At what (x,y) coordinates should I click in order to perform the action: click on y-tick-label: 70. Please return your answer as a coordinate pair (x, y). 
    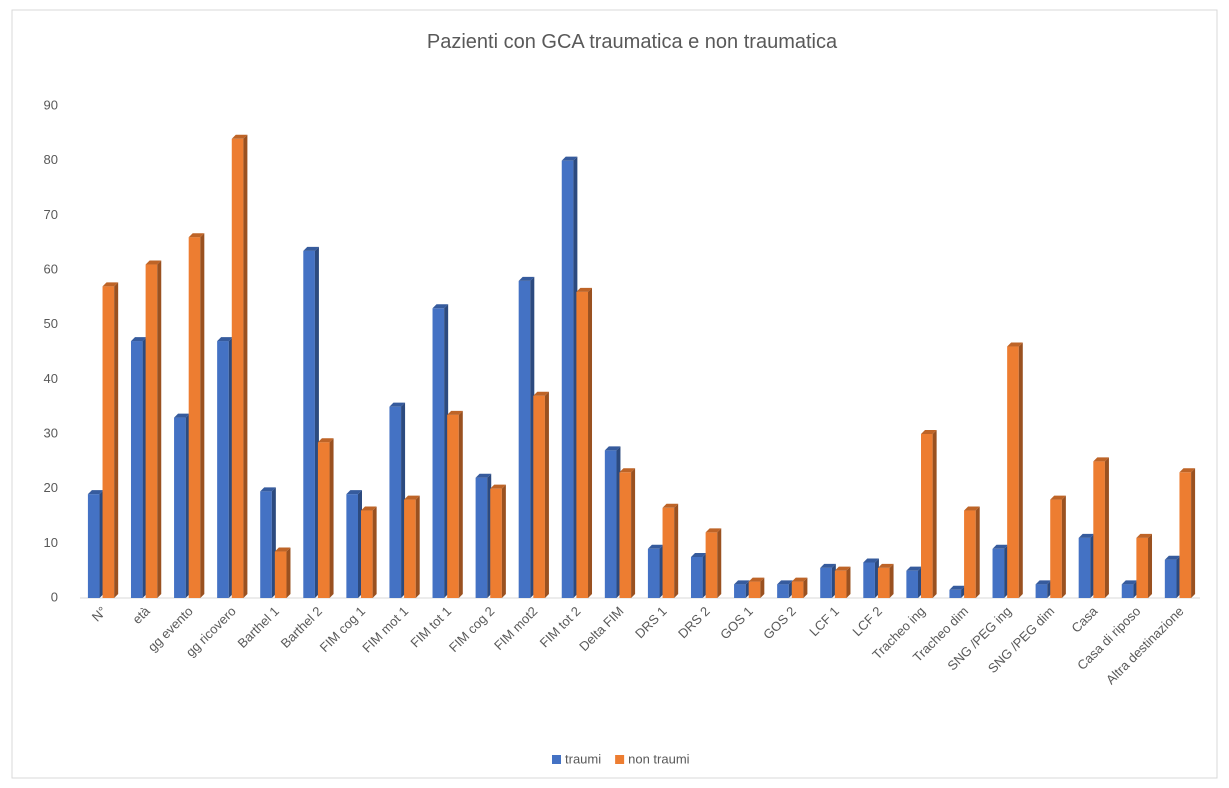
    Looking at the image, I should click on (51, 214).